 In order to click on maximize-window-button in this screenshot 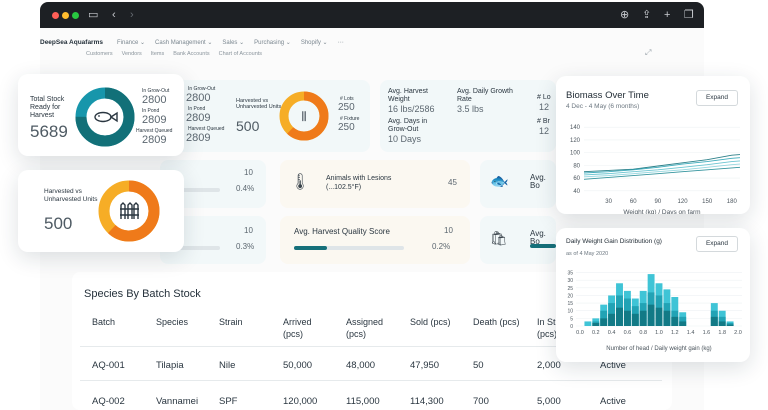, I will do `click(75, 15)`.